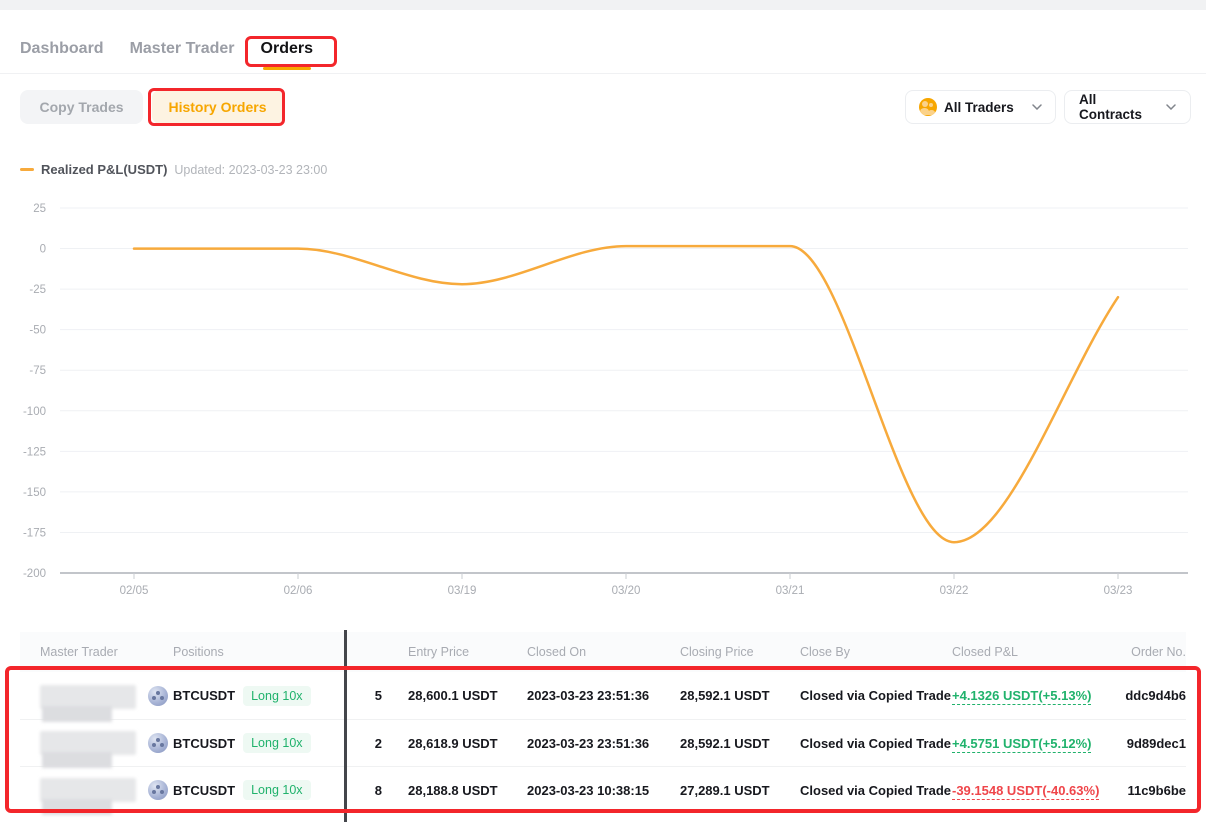 The height and width of the screenshot is (822, 1206). What do you see at coordinates (603, 5) in the screenshot?
I see `top-strip` at bounding box center [603, 5].